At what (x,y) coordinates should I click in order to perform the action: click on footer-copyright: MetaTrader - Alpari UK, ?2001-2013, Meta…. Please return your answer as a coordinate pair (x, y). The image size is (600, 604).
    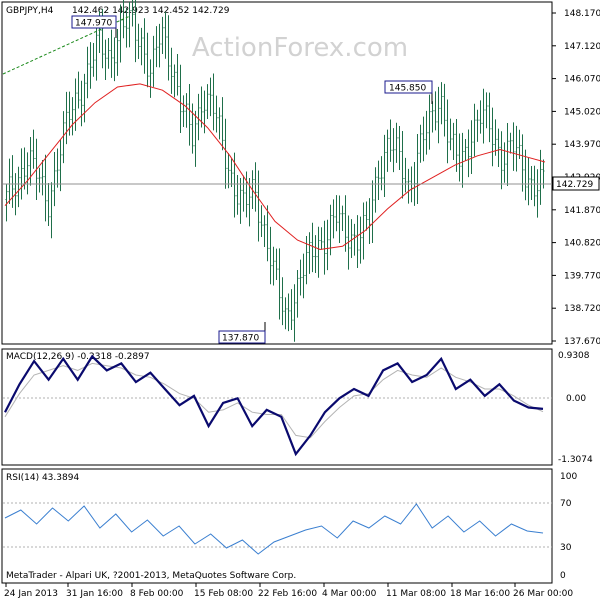
    Looking at the image, I should click on (151, 576).